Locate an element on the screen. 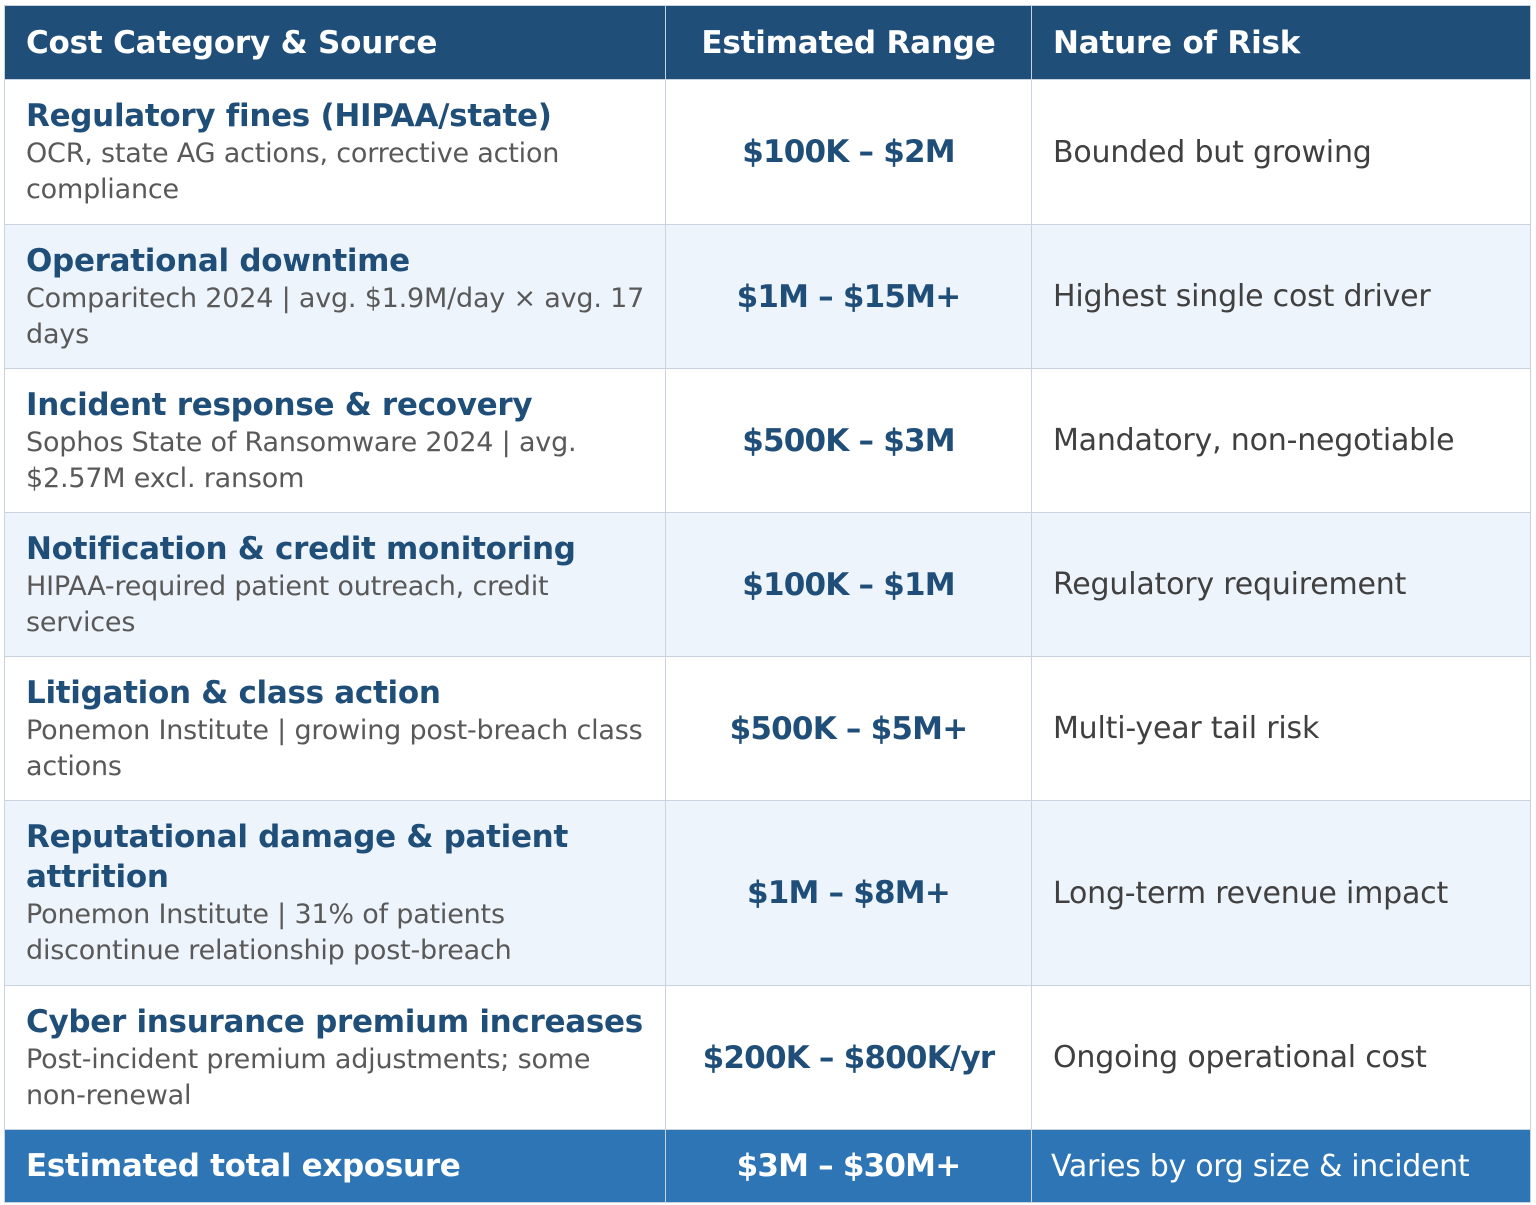 This screenshot has height=1205, width=1536. category-title: Regulatory fines (HIPAA/state) is located at coordinates (289, 116).